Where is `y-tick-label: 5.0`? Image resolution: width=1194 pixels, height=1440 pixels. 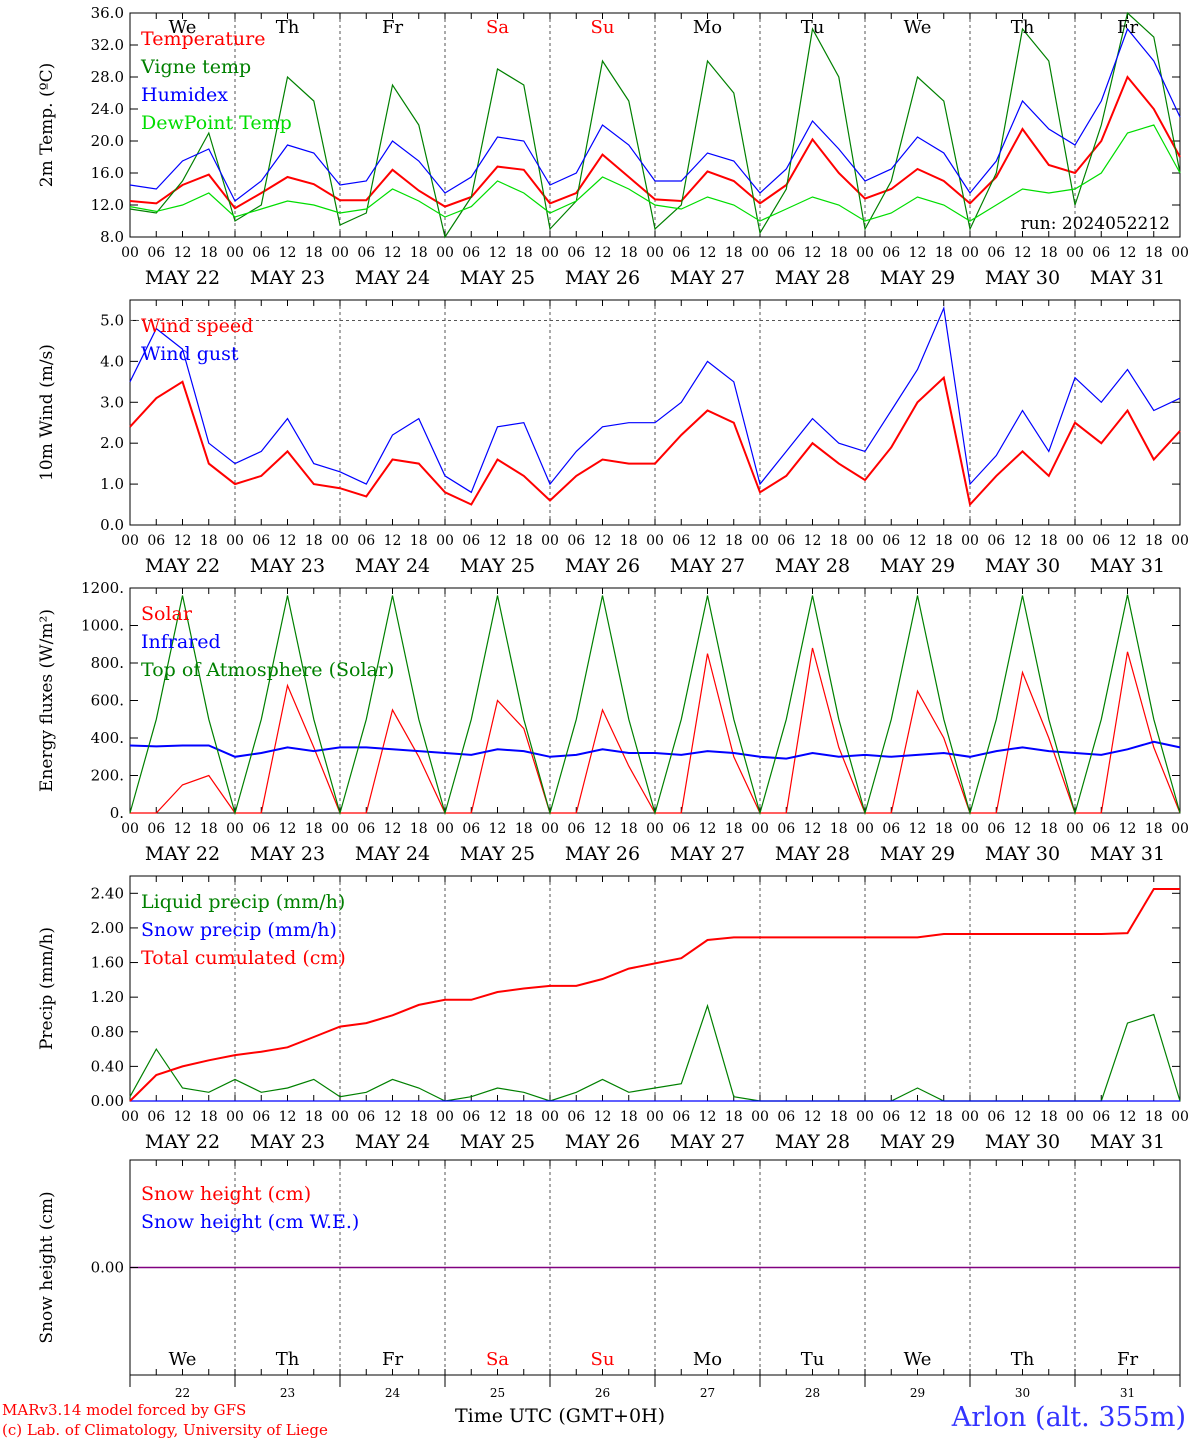
y-tick-label: 5.0 is located at coordinates (112, 320).